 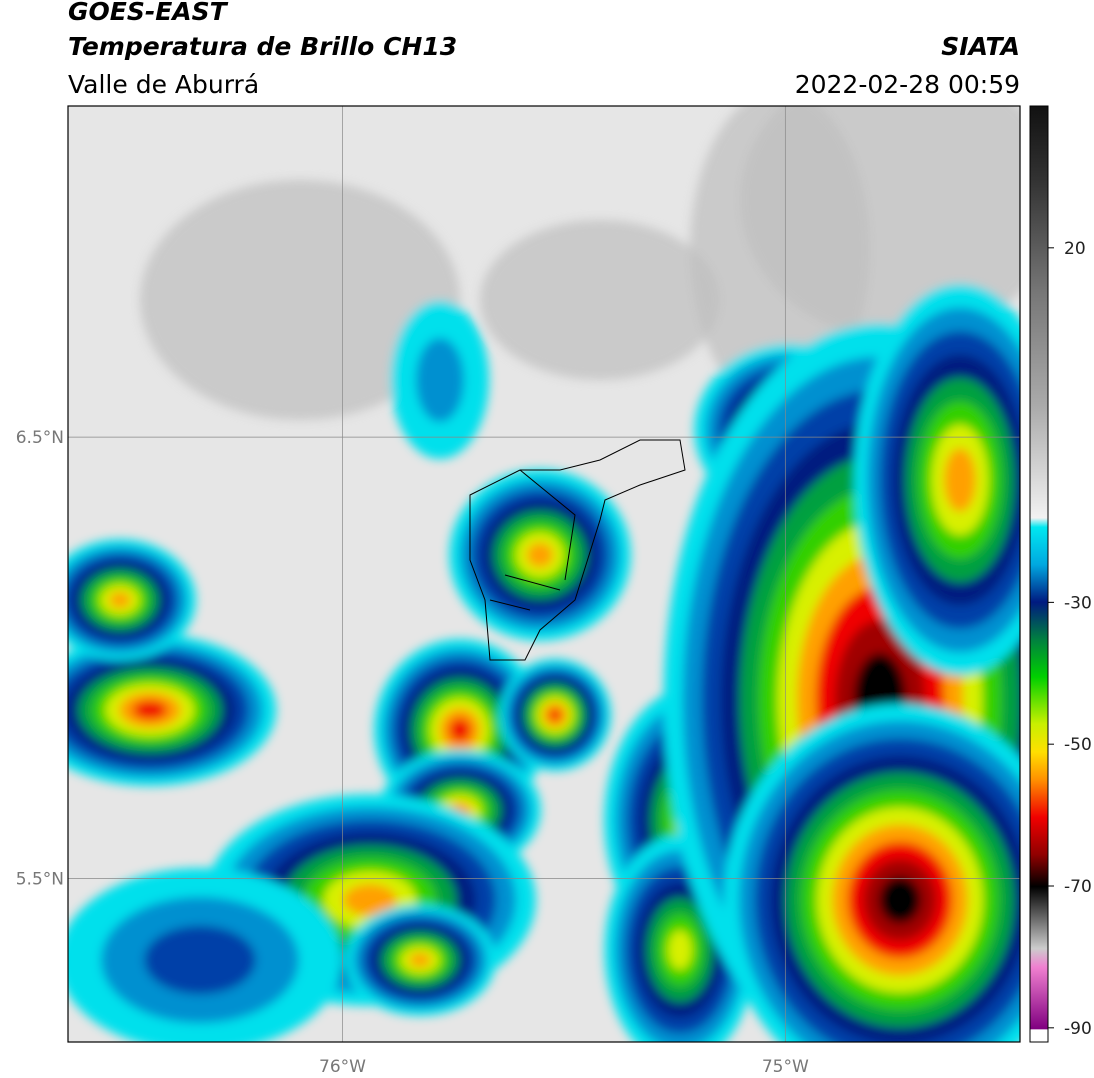 What do you see at coordinates (148, 13) in the screenshot?
I see `satellite: GOES-EAST` at bounding box center [148, 13].